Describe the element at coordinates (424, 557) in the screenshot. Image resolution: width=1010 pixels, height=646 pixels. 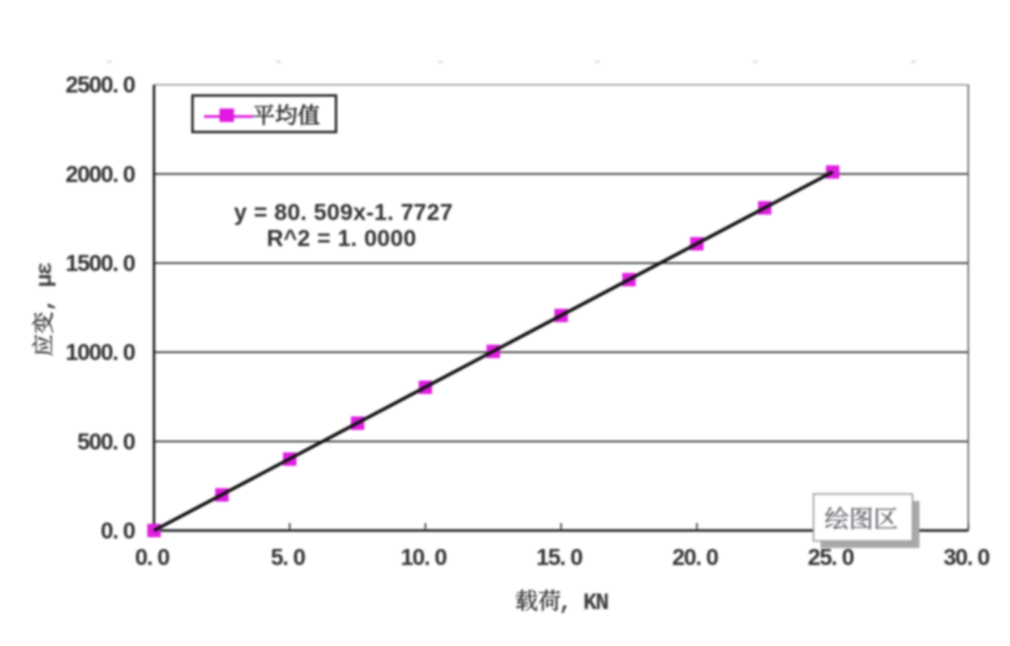
I see `svg-text: 10. 0` at that location.